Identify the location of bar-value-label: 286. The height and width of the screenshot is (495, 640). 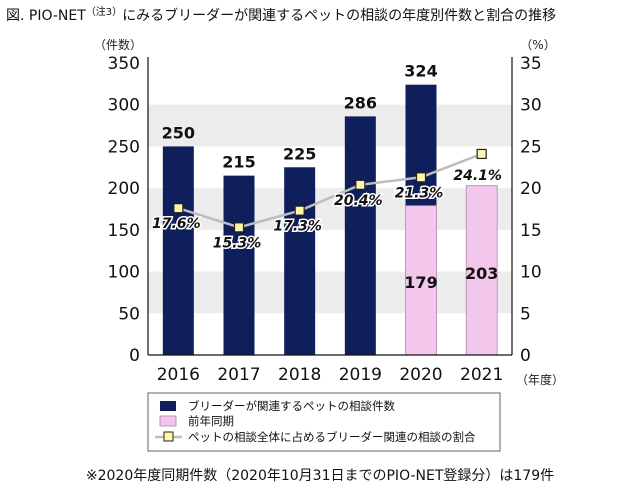
(360, 102).